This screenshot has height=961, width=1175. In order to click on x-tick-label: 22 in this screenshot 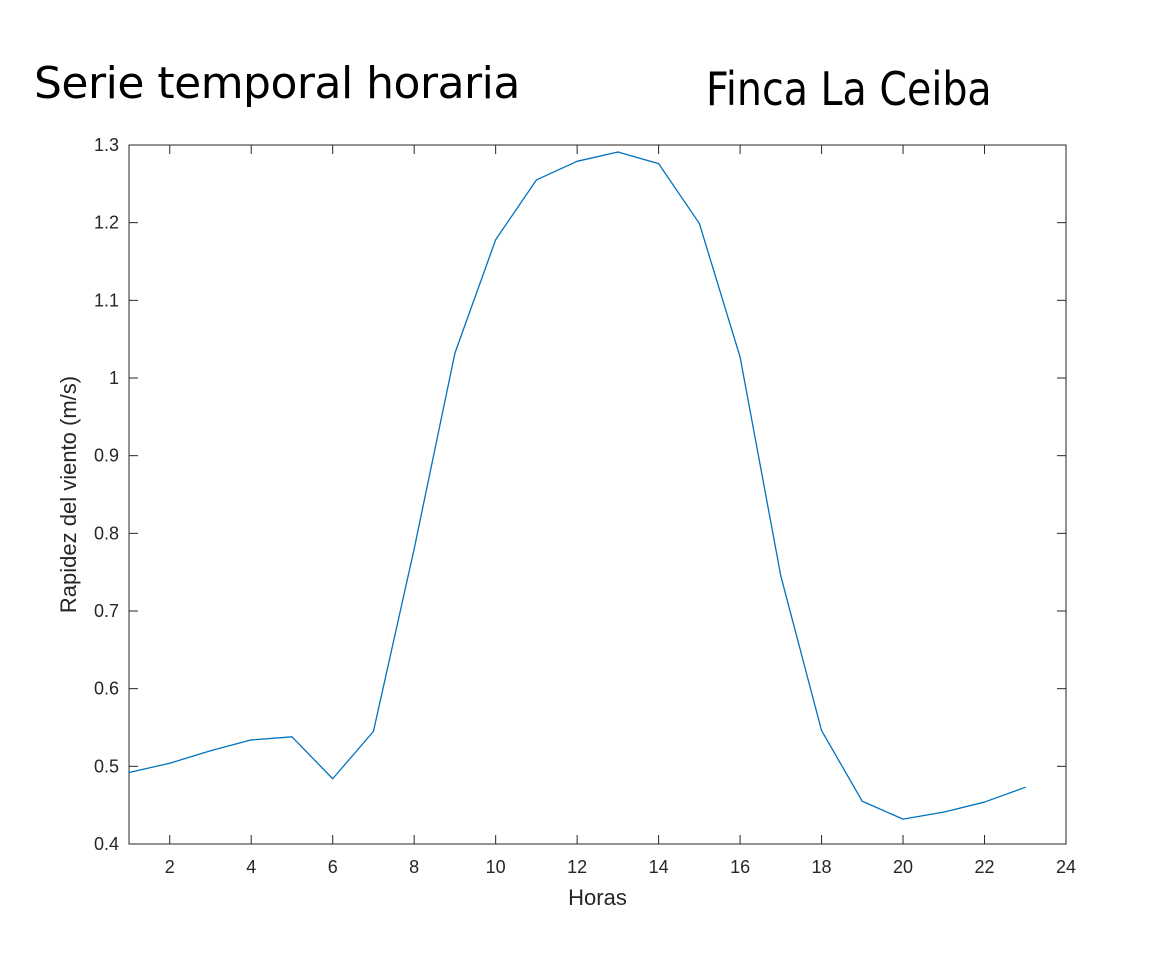, I will do `click(985, 867)`.